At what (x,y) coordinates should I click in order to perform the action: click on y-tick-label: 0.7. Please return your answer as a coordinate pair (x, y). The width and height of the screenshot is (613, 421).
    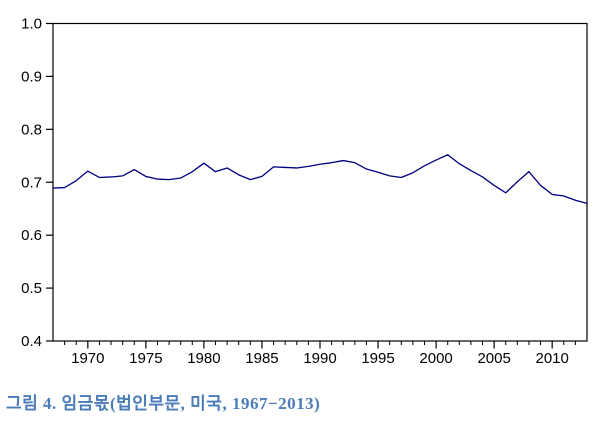
    Looking at the image, I should click on (31, 182).